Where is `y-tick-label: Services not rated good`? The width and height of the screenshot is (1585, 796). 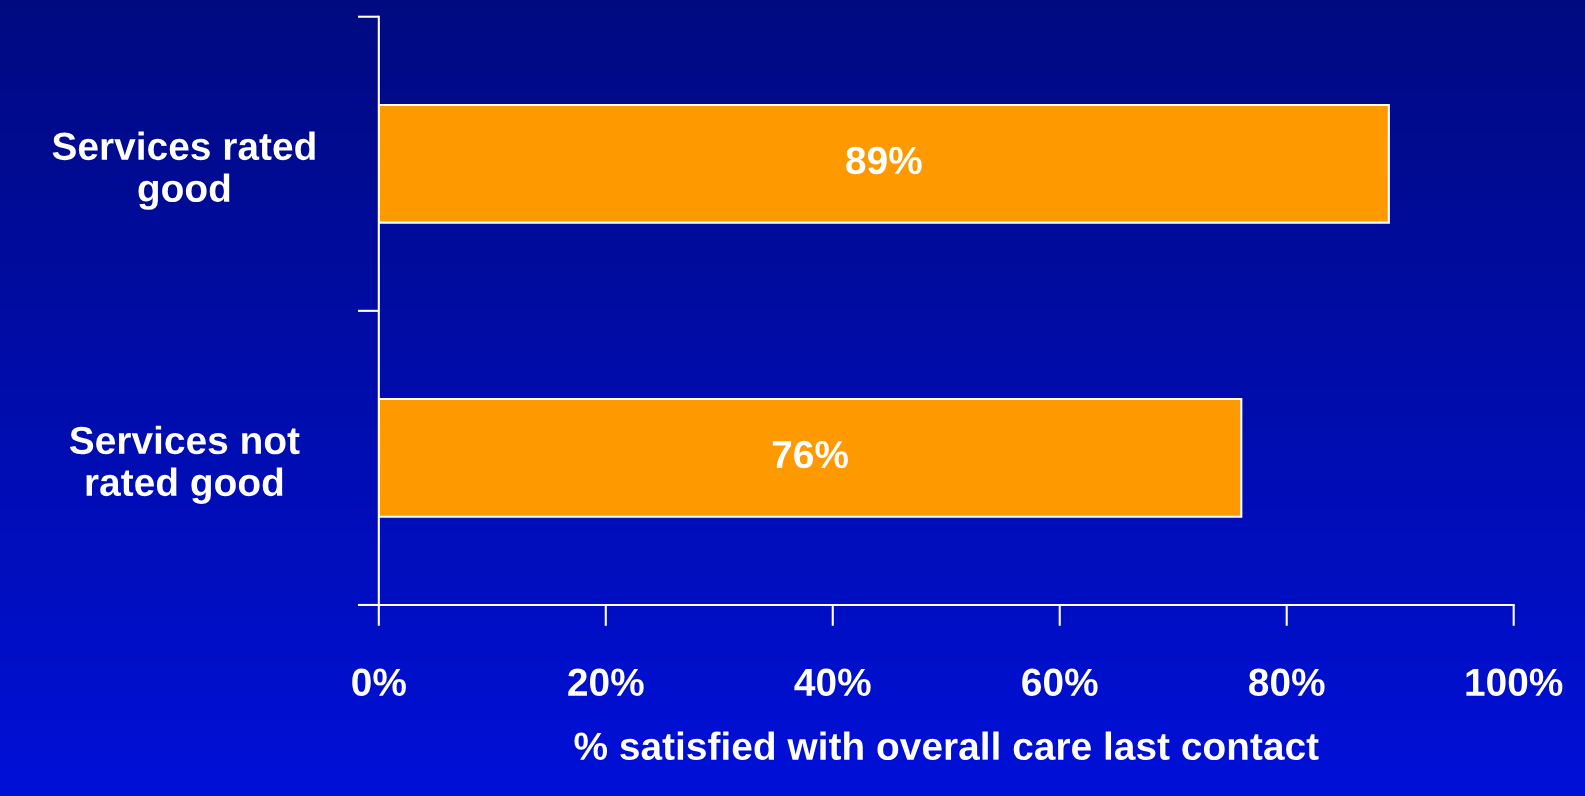
y-tick-label: Services not rated good is located at coordinates (184, 464).